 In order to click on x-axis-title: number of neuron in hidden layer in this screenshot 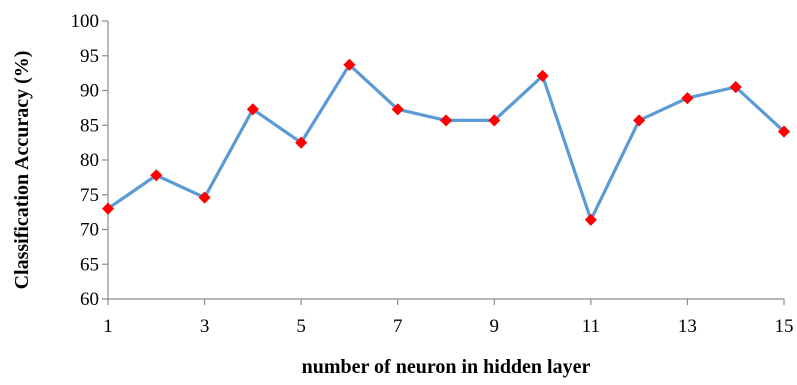, I will do `click(446, 367)`.